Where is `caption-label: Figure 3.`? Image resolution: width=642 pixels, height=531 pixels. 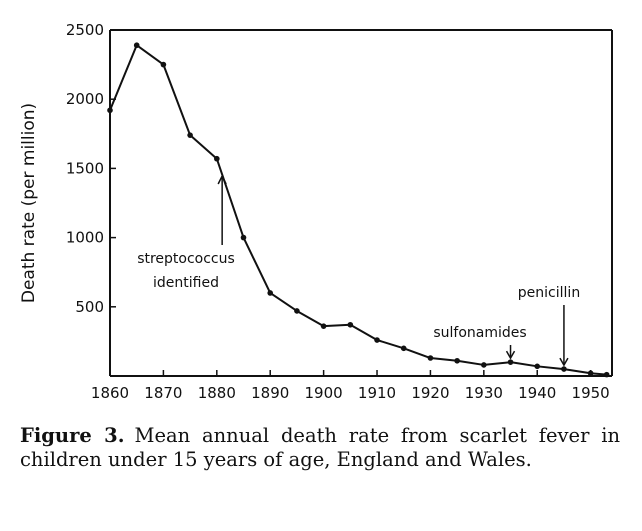 caption-label: Figure 3. is located at coordinates (72, 435).